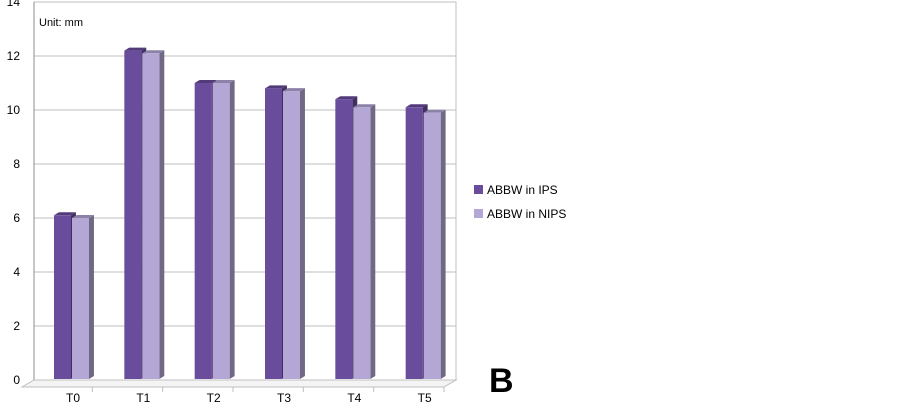 This screenshot has width=902, height=408. What do you see at coordinates (16, 218) in the screenshot?
I see `y-tick-label: 6` at bounding box center [16, 218].